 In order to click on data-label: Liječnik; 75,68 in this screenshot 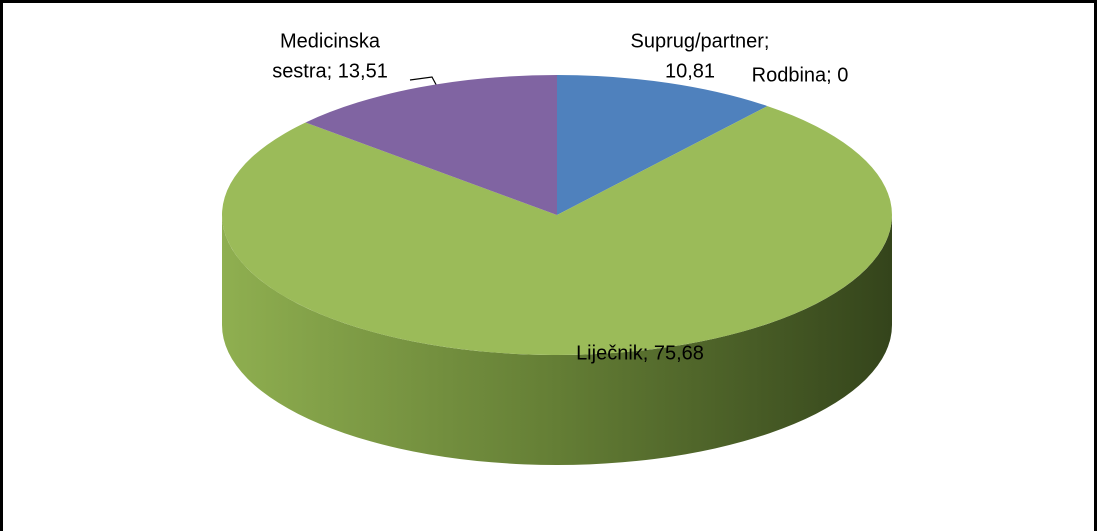, I will do `click(640, 353)`.